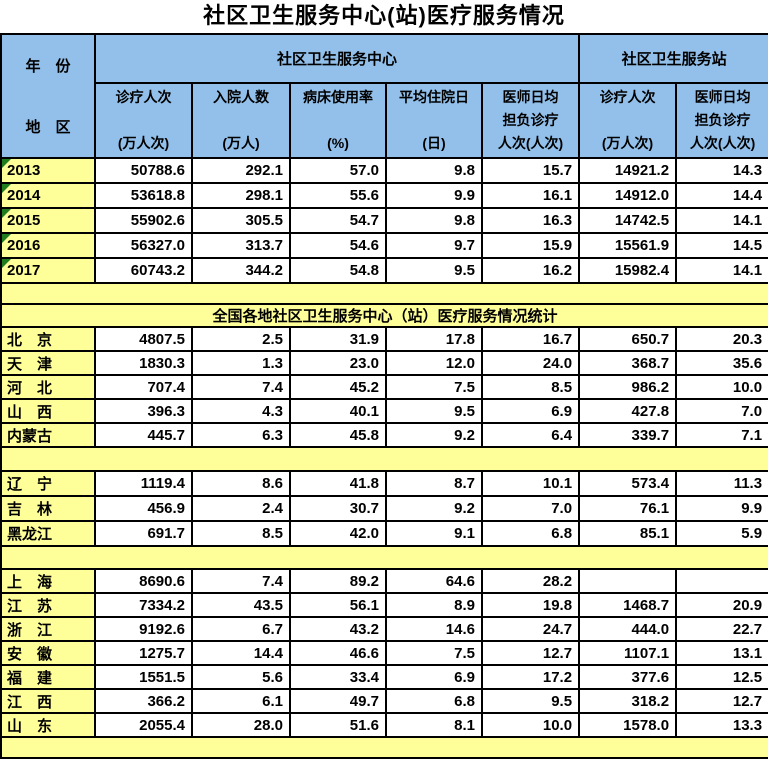  What do you see at coordinates (48, 581) in the screenshot?
I see `region-cell: 上 海` at bounding box center [48, 581].